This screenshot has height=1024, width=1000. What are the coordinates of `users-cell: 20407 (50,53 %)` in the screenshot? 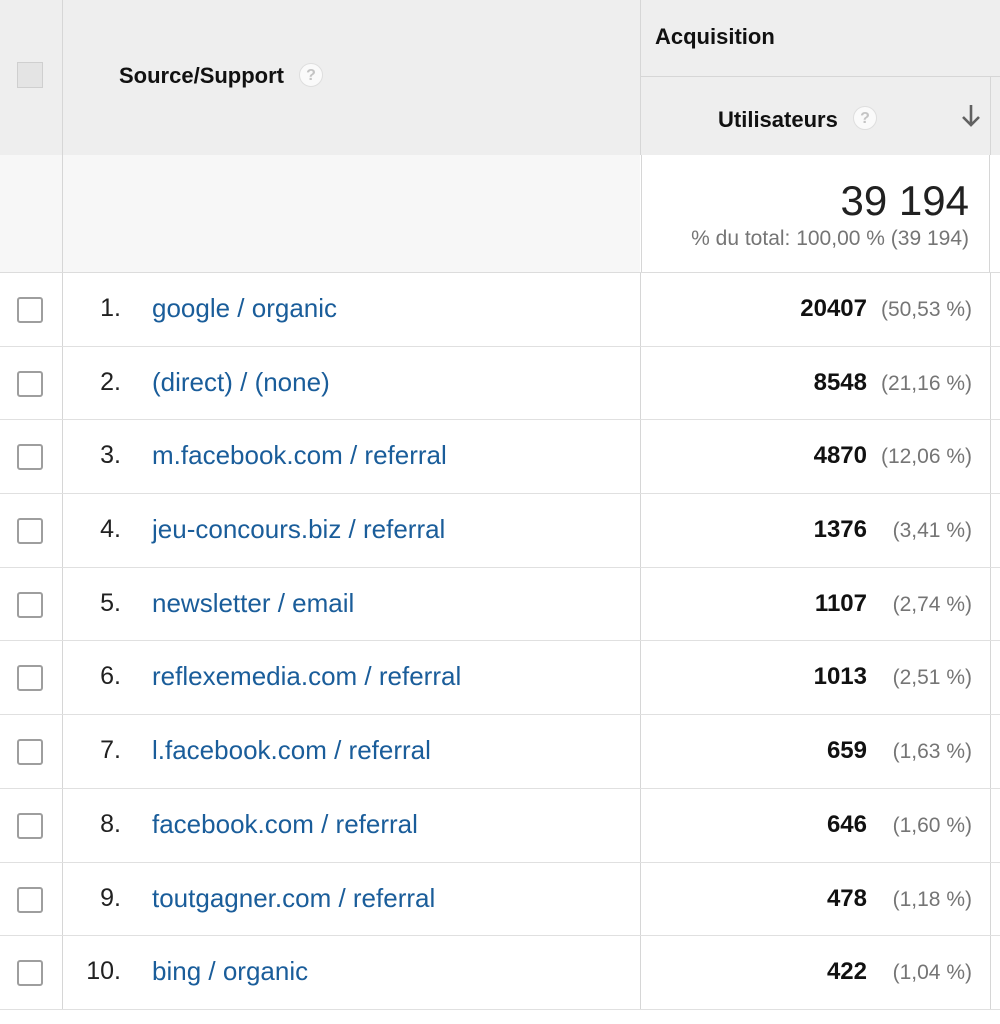 It's located at (815, 309).